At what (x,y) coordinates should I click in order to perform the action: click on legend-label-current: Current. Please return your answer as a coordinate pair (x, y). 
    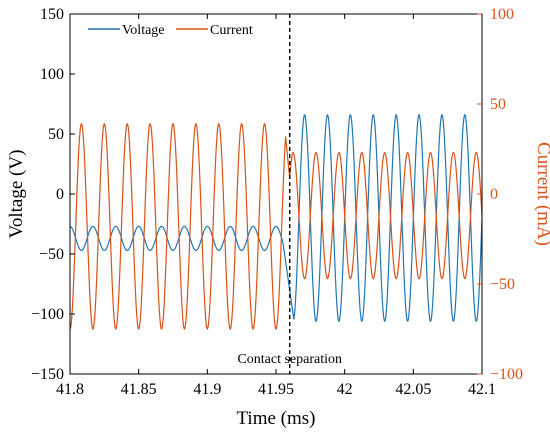
    Looking at the image, I should click on (231, 30).